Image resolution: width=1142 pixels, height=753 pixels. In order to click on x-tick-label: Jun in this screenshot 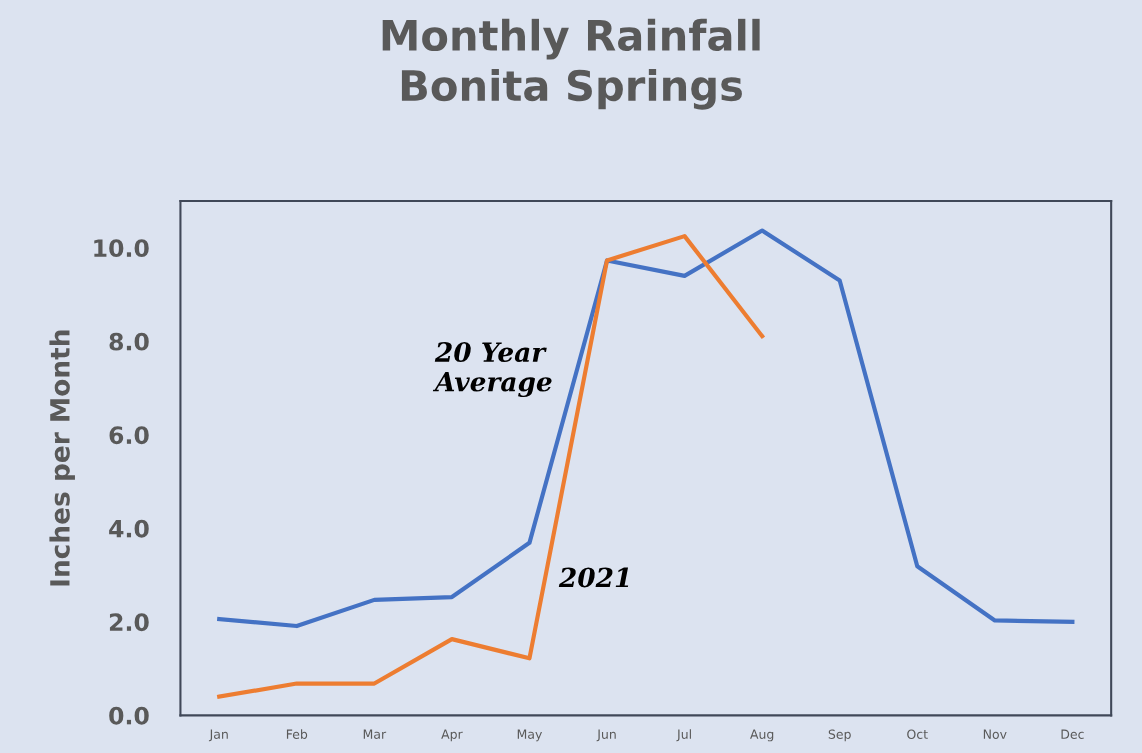, I will do `click(606, 735)`.